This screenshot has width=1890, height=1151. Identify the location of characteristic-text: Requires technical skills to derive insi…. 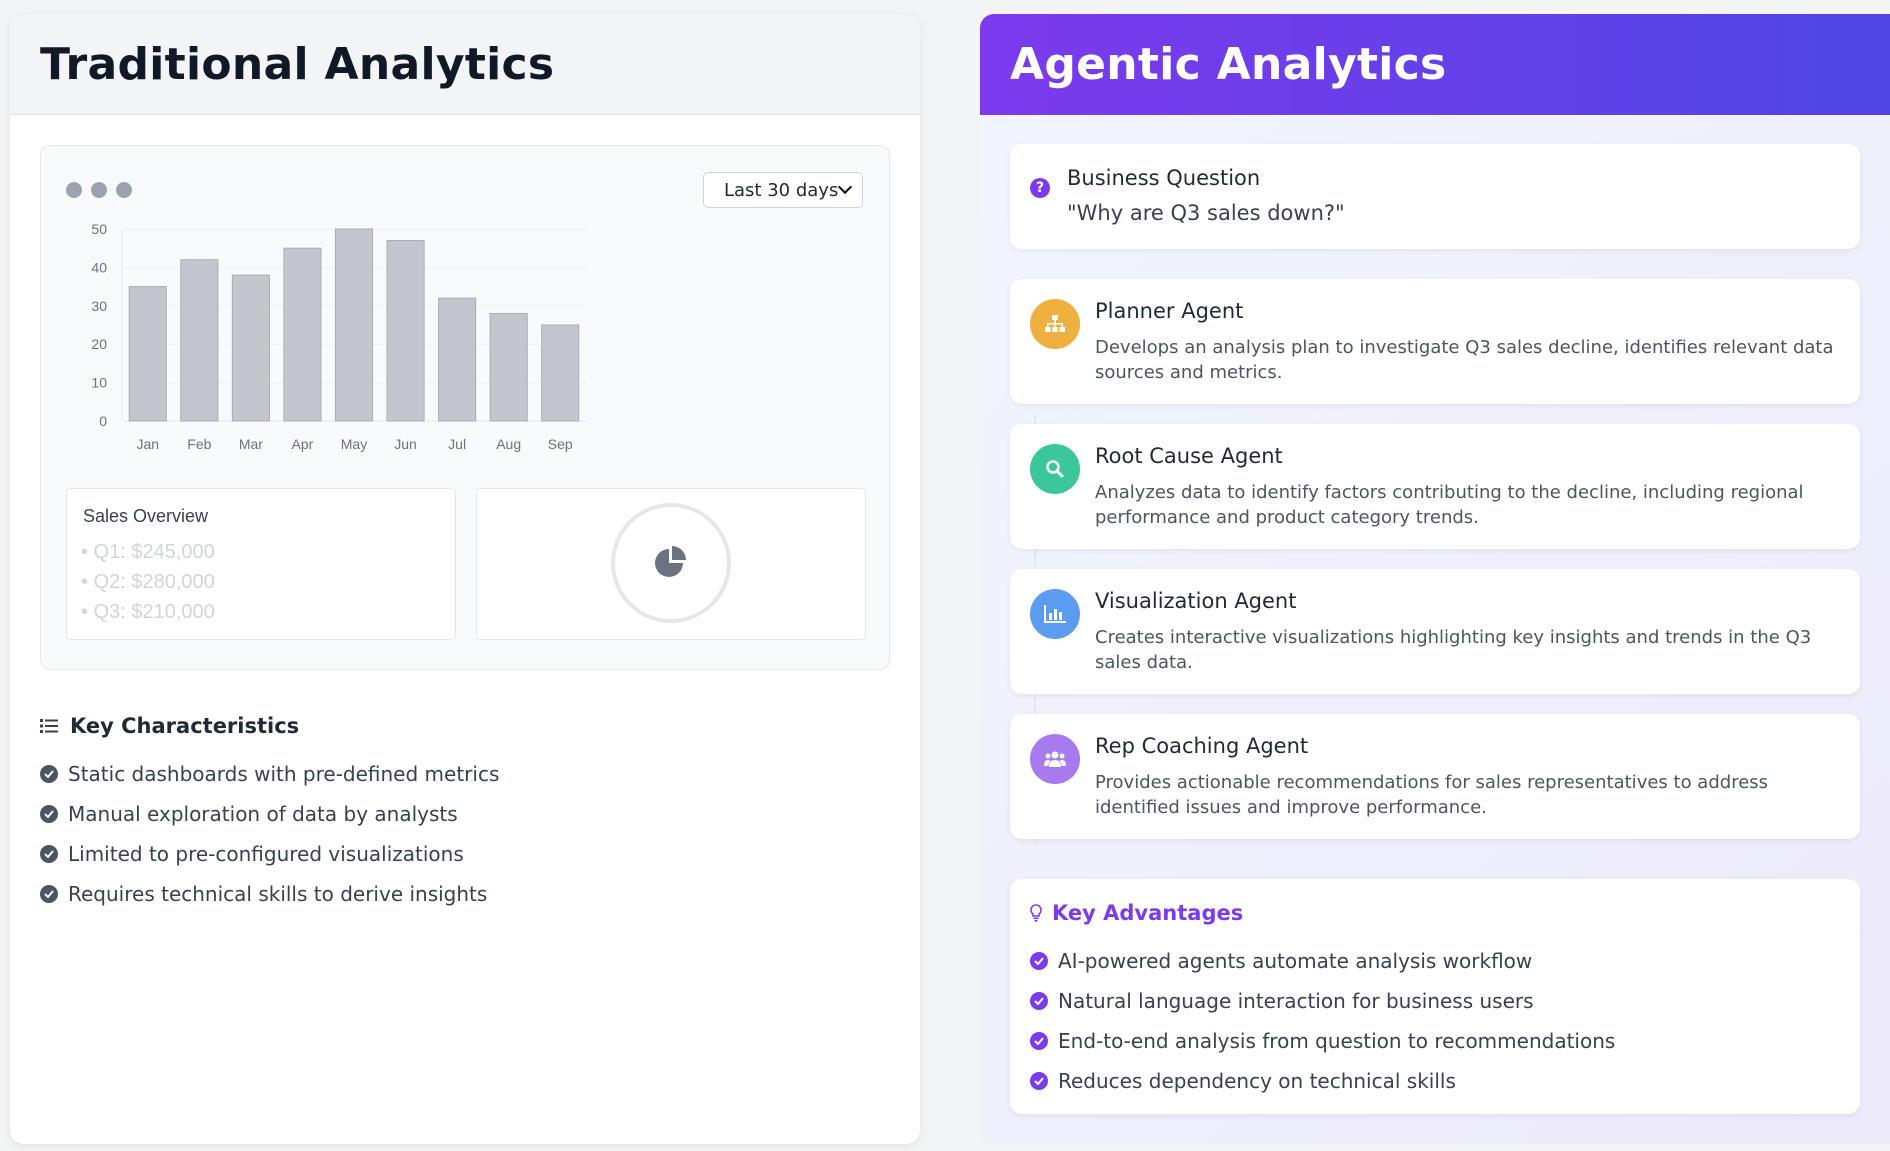
(278, 894).